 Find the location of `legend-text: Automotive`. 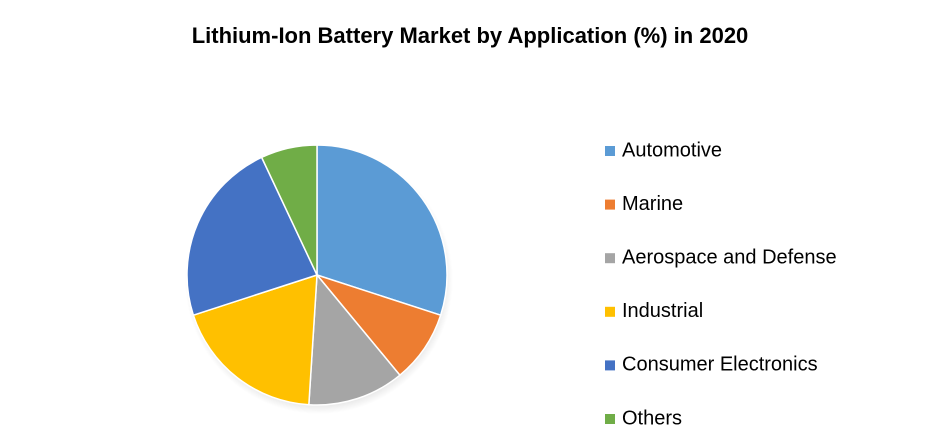

legend-text: Automotive is located at coordinates (672, 150).